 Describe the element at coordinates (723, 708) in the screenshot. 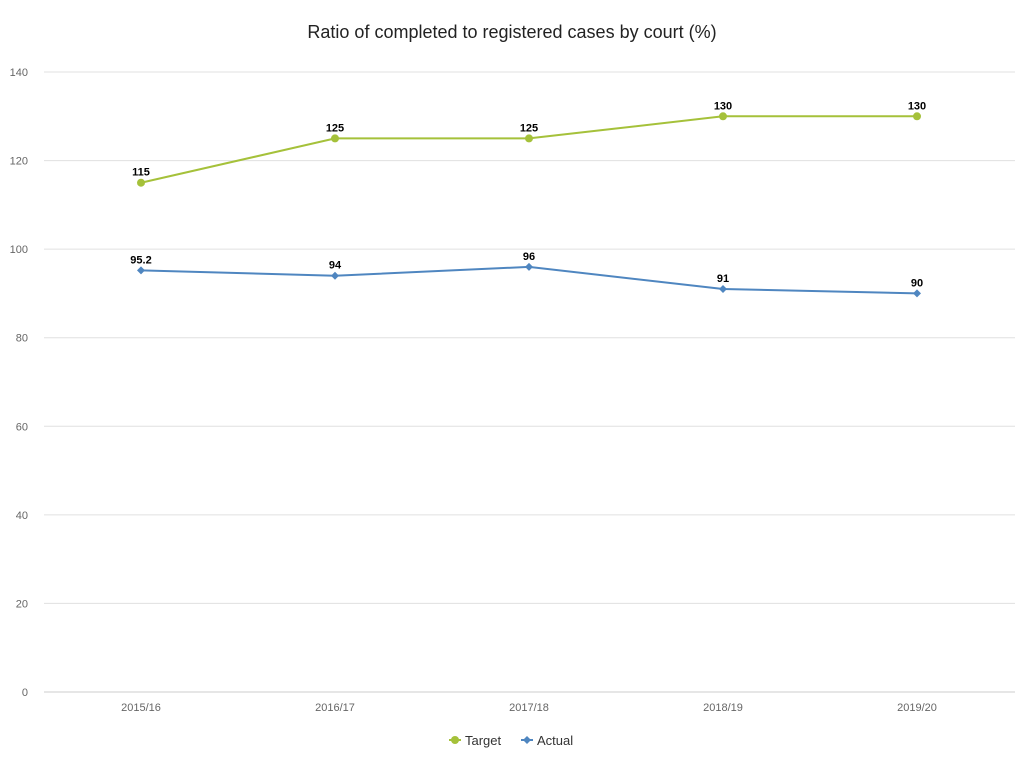

I see `x-tick-label: 2018/19` at that location.